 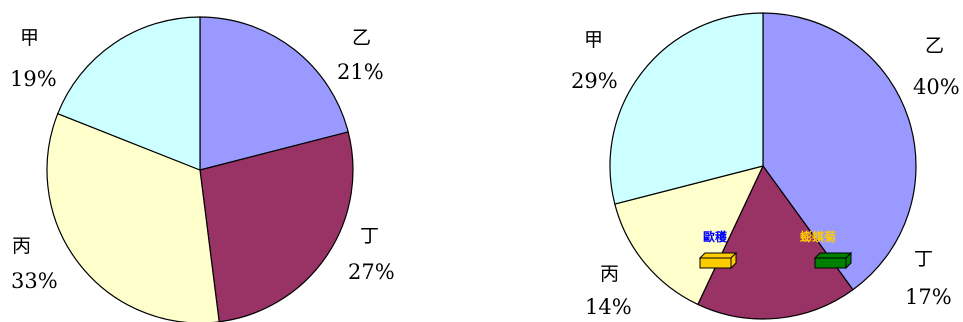 I want to click on pie-left-pct-jia: 19%, so click(x=33, y=79).